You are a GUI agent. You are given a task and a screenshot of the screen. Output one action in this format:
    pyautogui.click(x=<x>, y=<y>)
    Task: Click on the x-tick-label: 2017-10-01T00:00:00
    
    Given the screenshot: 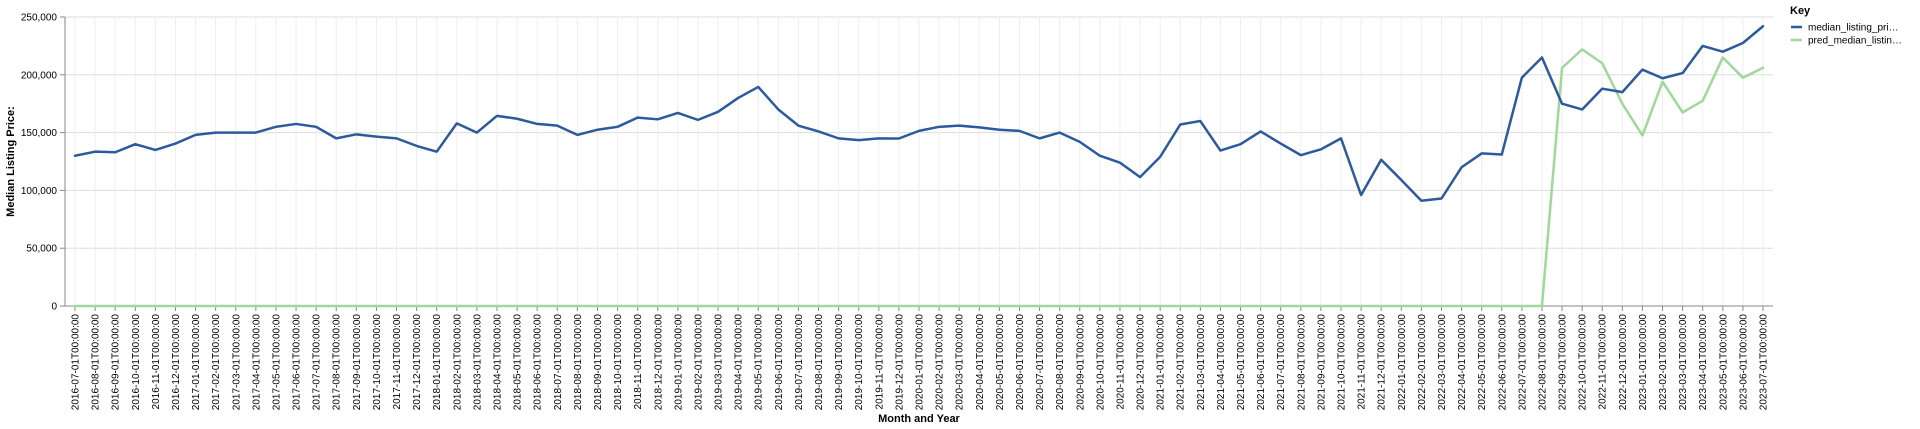 What is the action you would take?
    pyautogui.click(x=377, y=362)
    